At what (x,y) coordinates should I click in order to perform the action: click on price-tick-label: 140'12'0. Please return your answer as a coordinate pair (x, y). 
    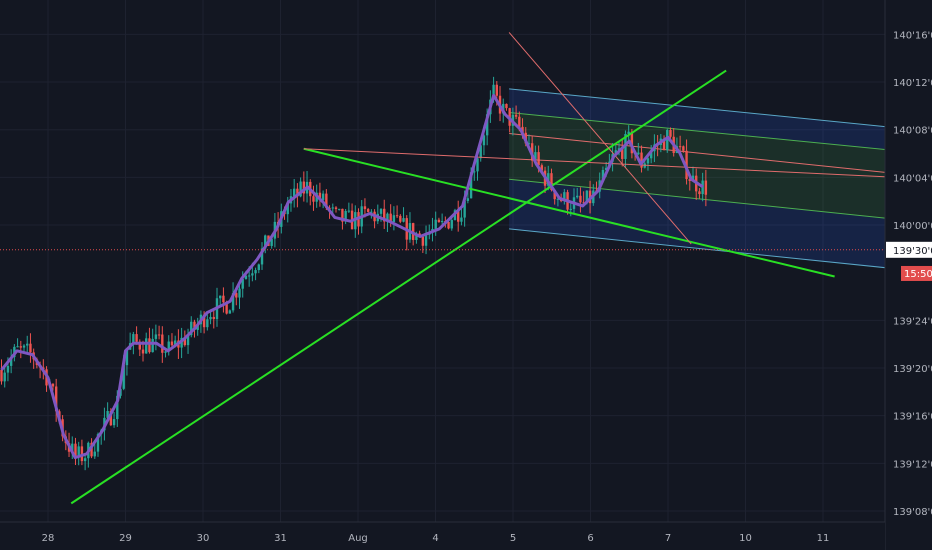
    Looking at the image, I should click on (912, 83).